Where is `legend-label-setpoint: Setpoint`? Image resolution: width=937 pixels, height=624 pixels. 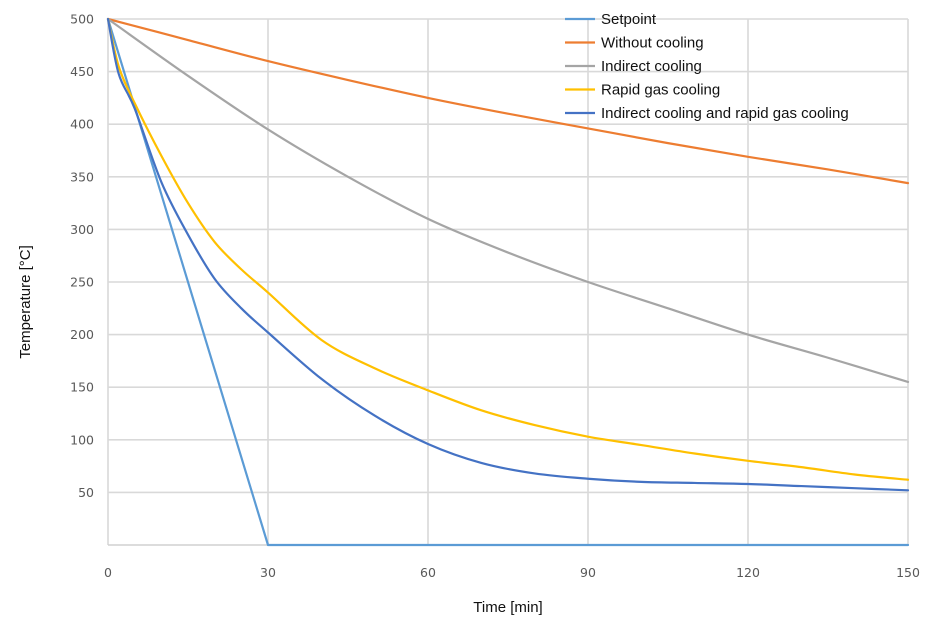
legend-label-setpoint: Setpoint is located at coordinates (629, 19).